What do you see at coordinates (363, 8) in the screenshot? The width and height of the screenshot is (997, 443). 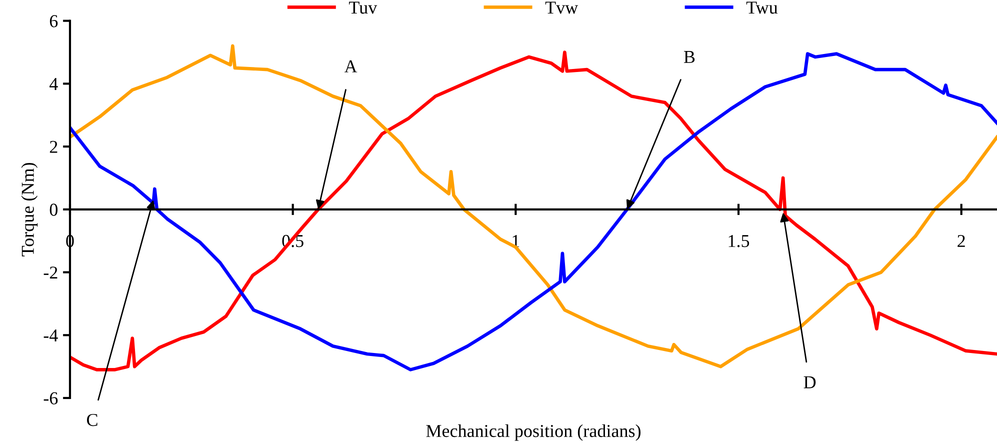 I see `legend-label: Tuv` at bounding box center [363, 8].